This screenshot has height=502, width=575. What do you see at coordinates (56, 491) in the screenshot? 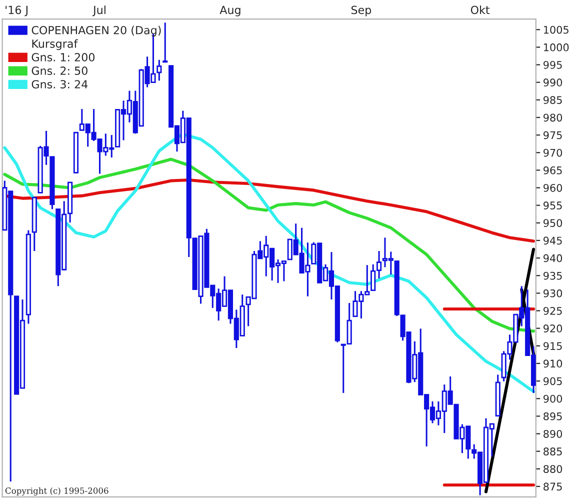
I see `annotation: Copyright (c) 1995-2006` at bounding box center [56, 491].